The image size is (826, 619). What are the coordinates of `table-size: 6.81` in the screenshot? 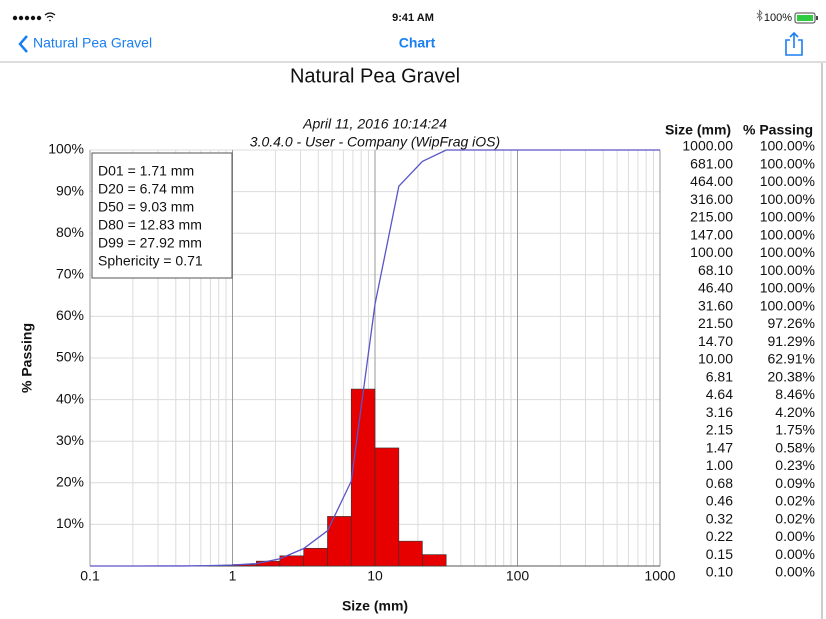 It's located at (719, 376).